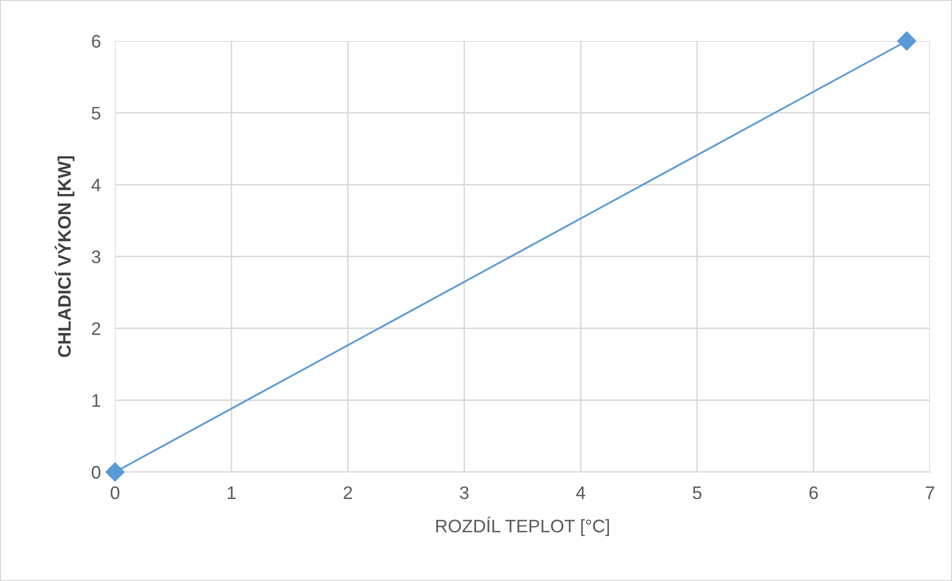 The width and height of the screenshot is (952, 581). I want to click on y-tick-label: 5, so click(96, 113).